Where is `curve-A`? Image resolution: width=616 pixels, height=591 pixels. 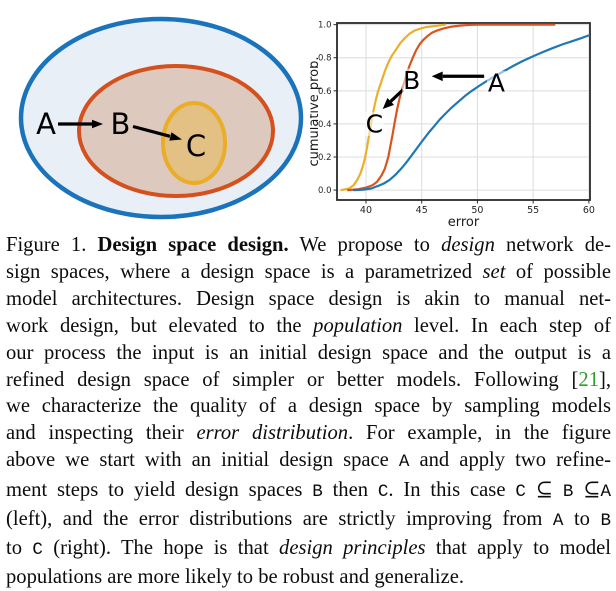
curve-A is located at coordinates (471, 113).